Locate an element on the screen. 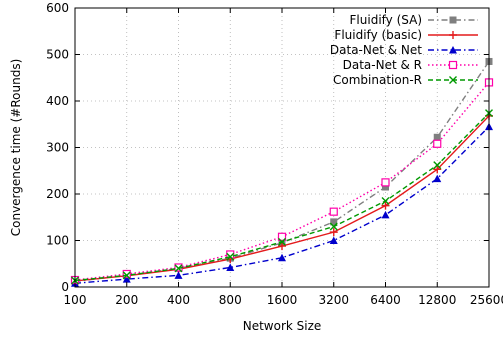 This screenshot has width=503, height=340. x-tick-label: 1600 is located at coordinates (282, 300).